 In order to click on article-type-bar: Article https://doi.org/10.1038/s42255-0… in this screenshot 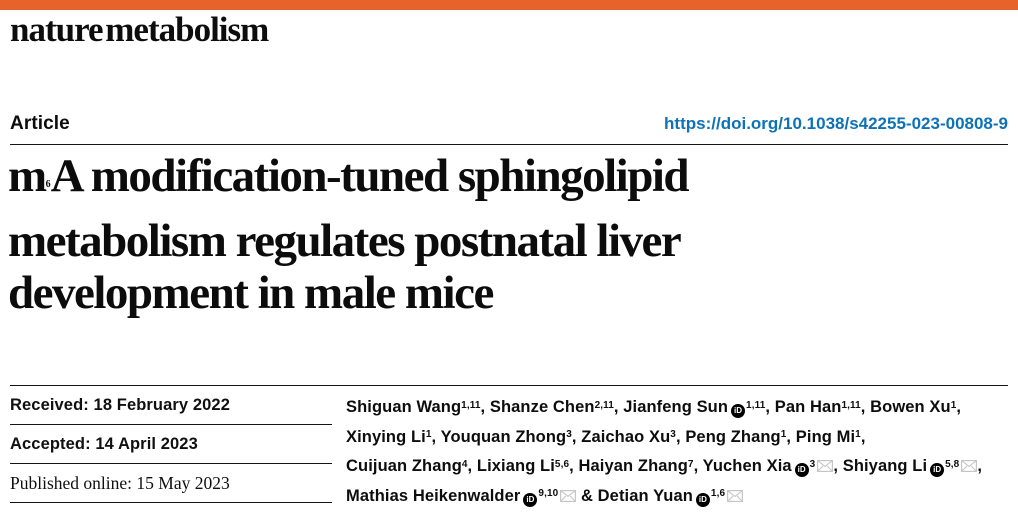, I will do `click(509, 129)`.